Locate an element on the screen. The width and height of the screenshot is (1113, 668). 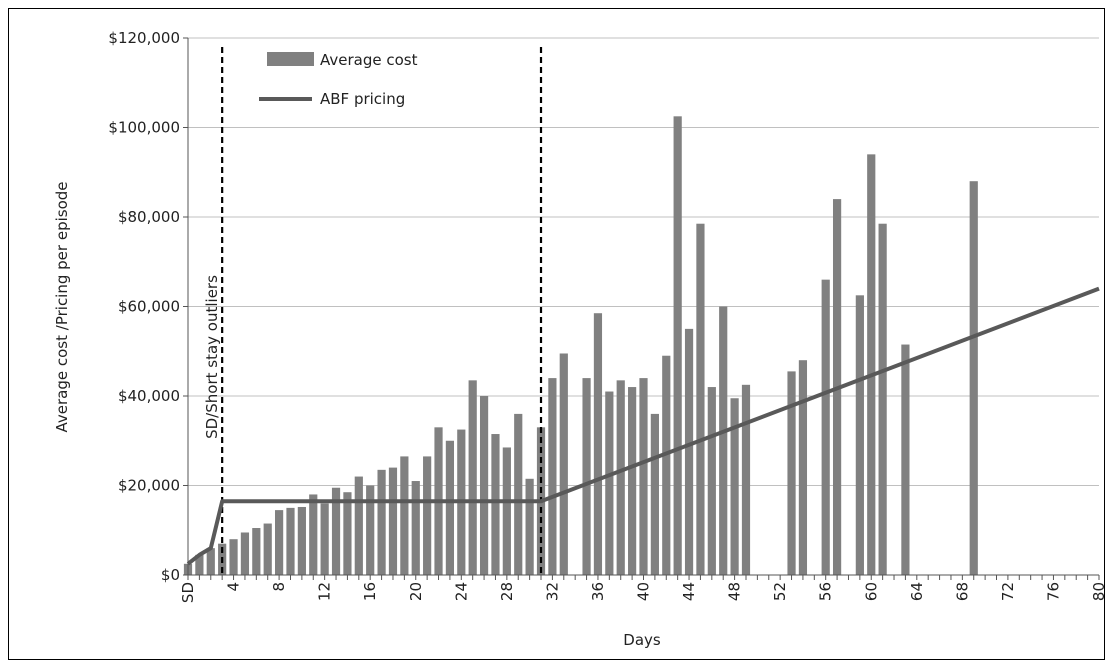
x-tick-label: 56 is located at coordinates (826, 591).